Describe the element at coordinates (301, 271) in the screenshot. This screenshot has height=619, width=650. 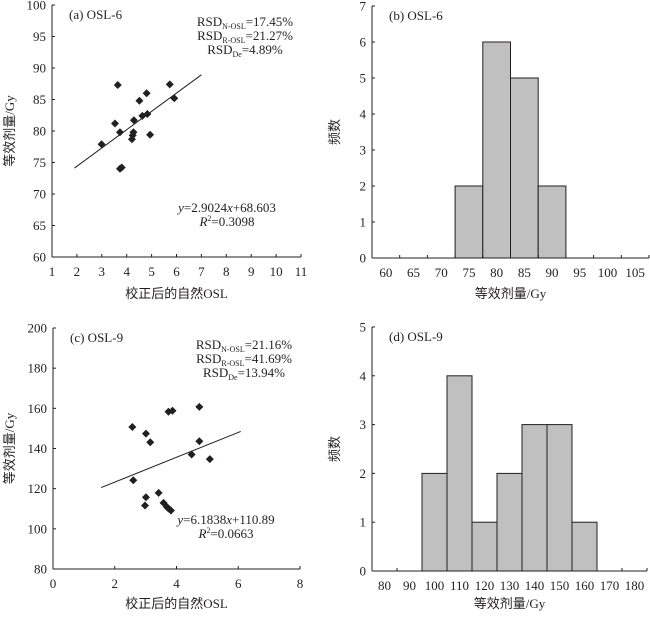
I see `x-tick-label: 11` at that location.